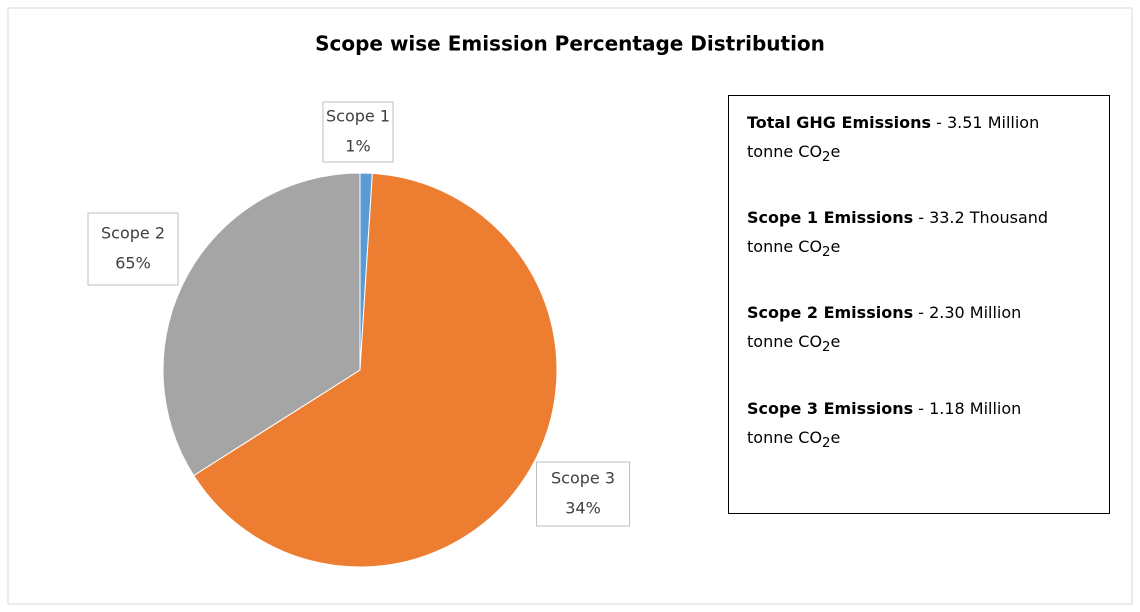  I want to click on note-text: - 33.2 Thousand, so click(983, 218).